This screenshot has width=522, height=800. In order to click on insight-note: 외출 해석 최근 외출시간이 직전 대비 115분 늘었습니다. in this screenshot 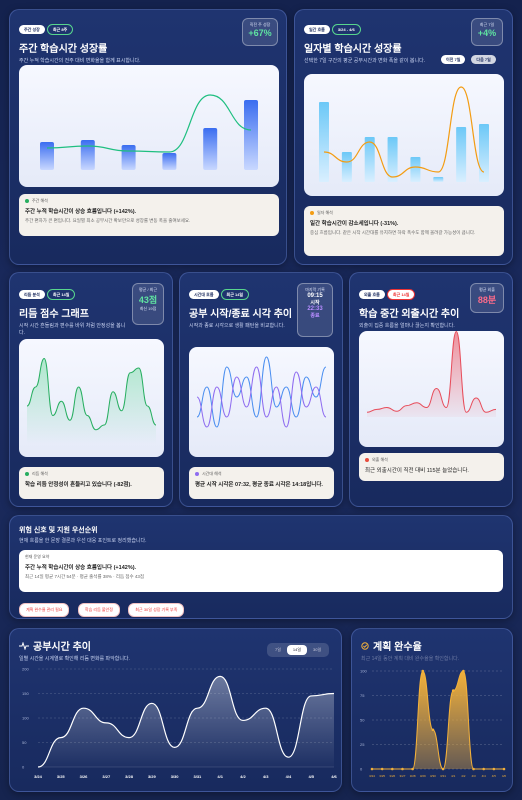, I will do `click(431, 467)`.